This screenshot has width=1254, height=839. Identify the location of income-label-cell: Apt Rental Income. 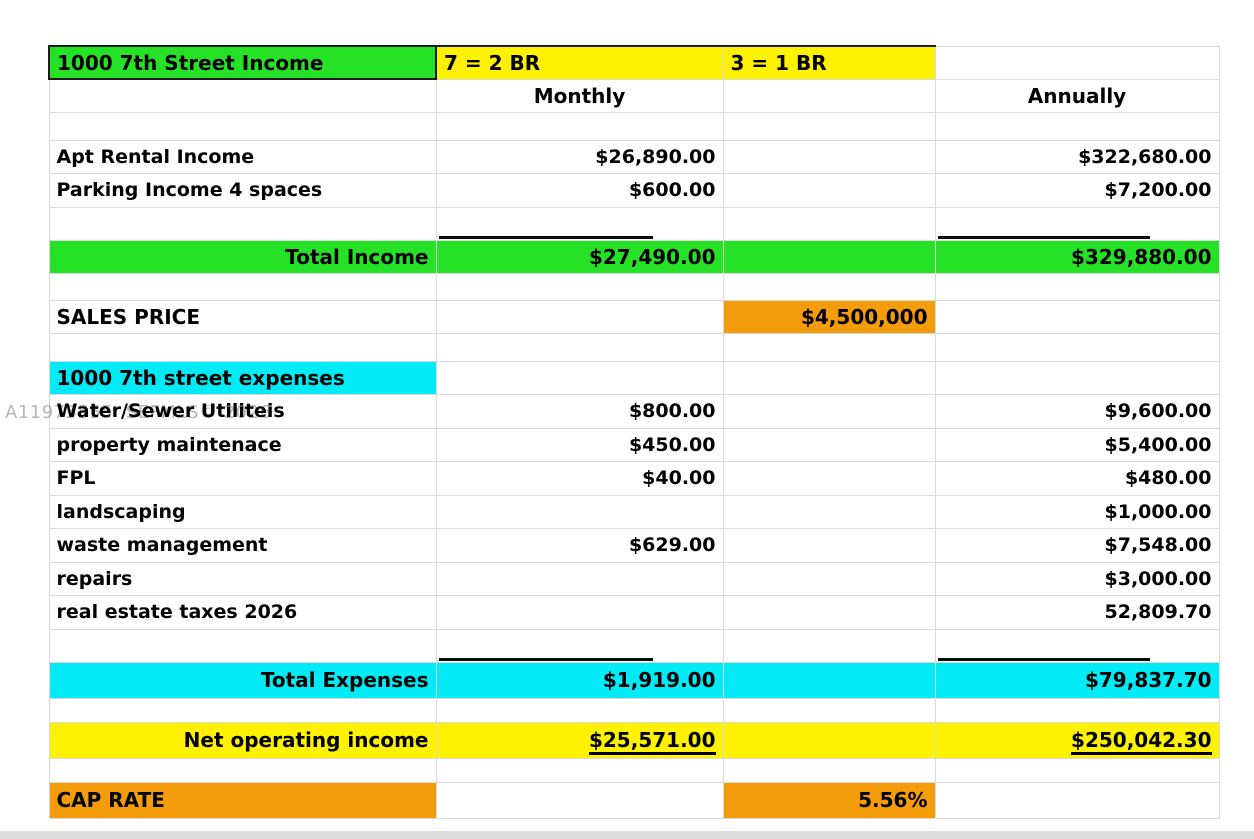
(242, 156).